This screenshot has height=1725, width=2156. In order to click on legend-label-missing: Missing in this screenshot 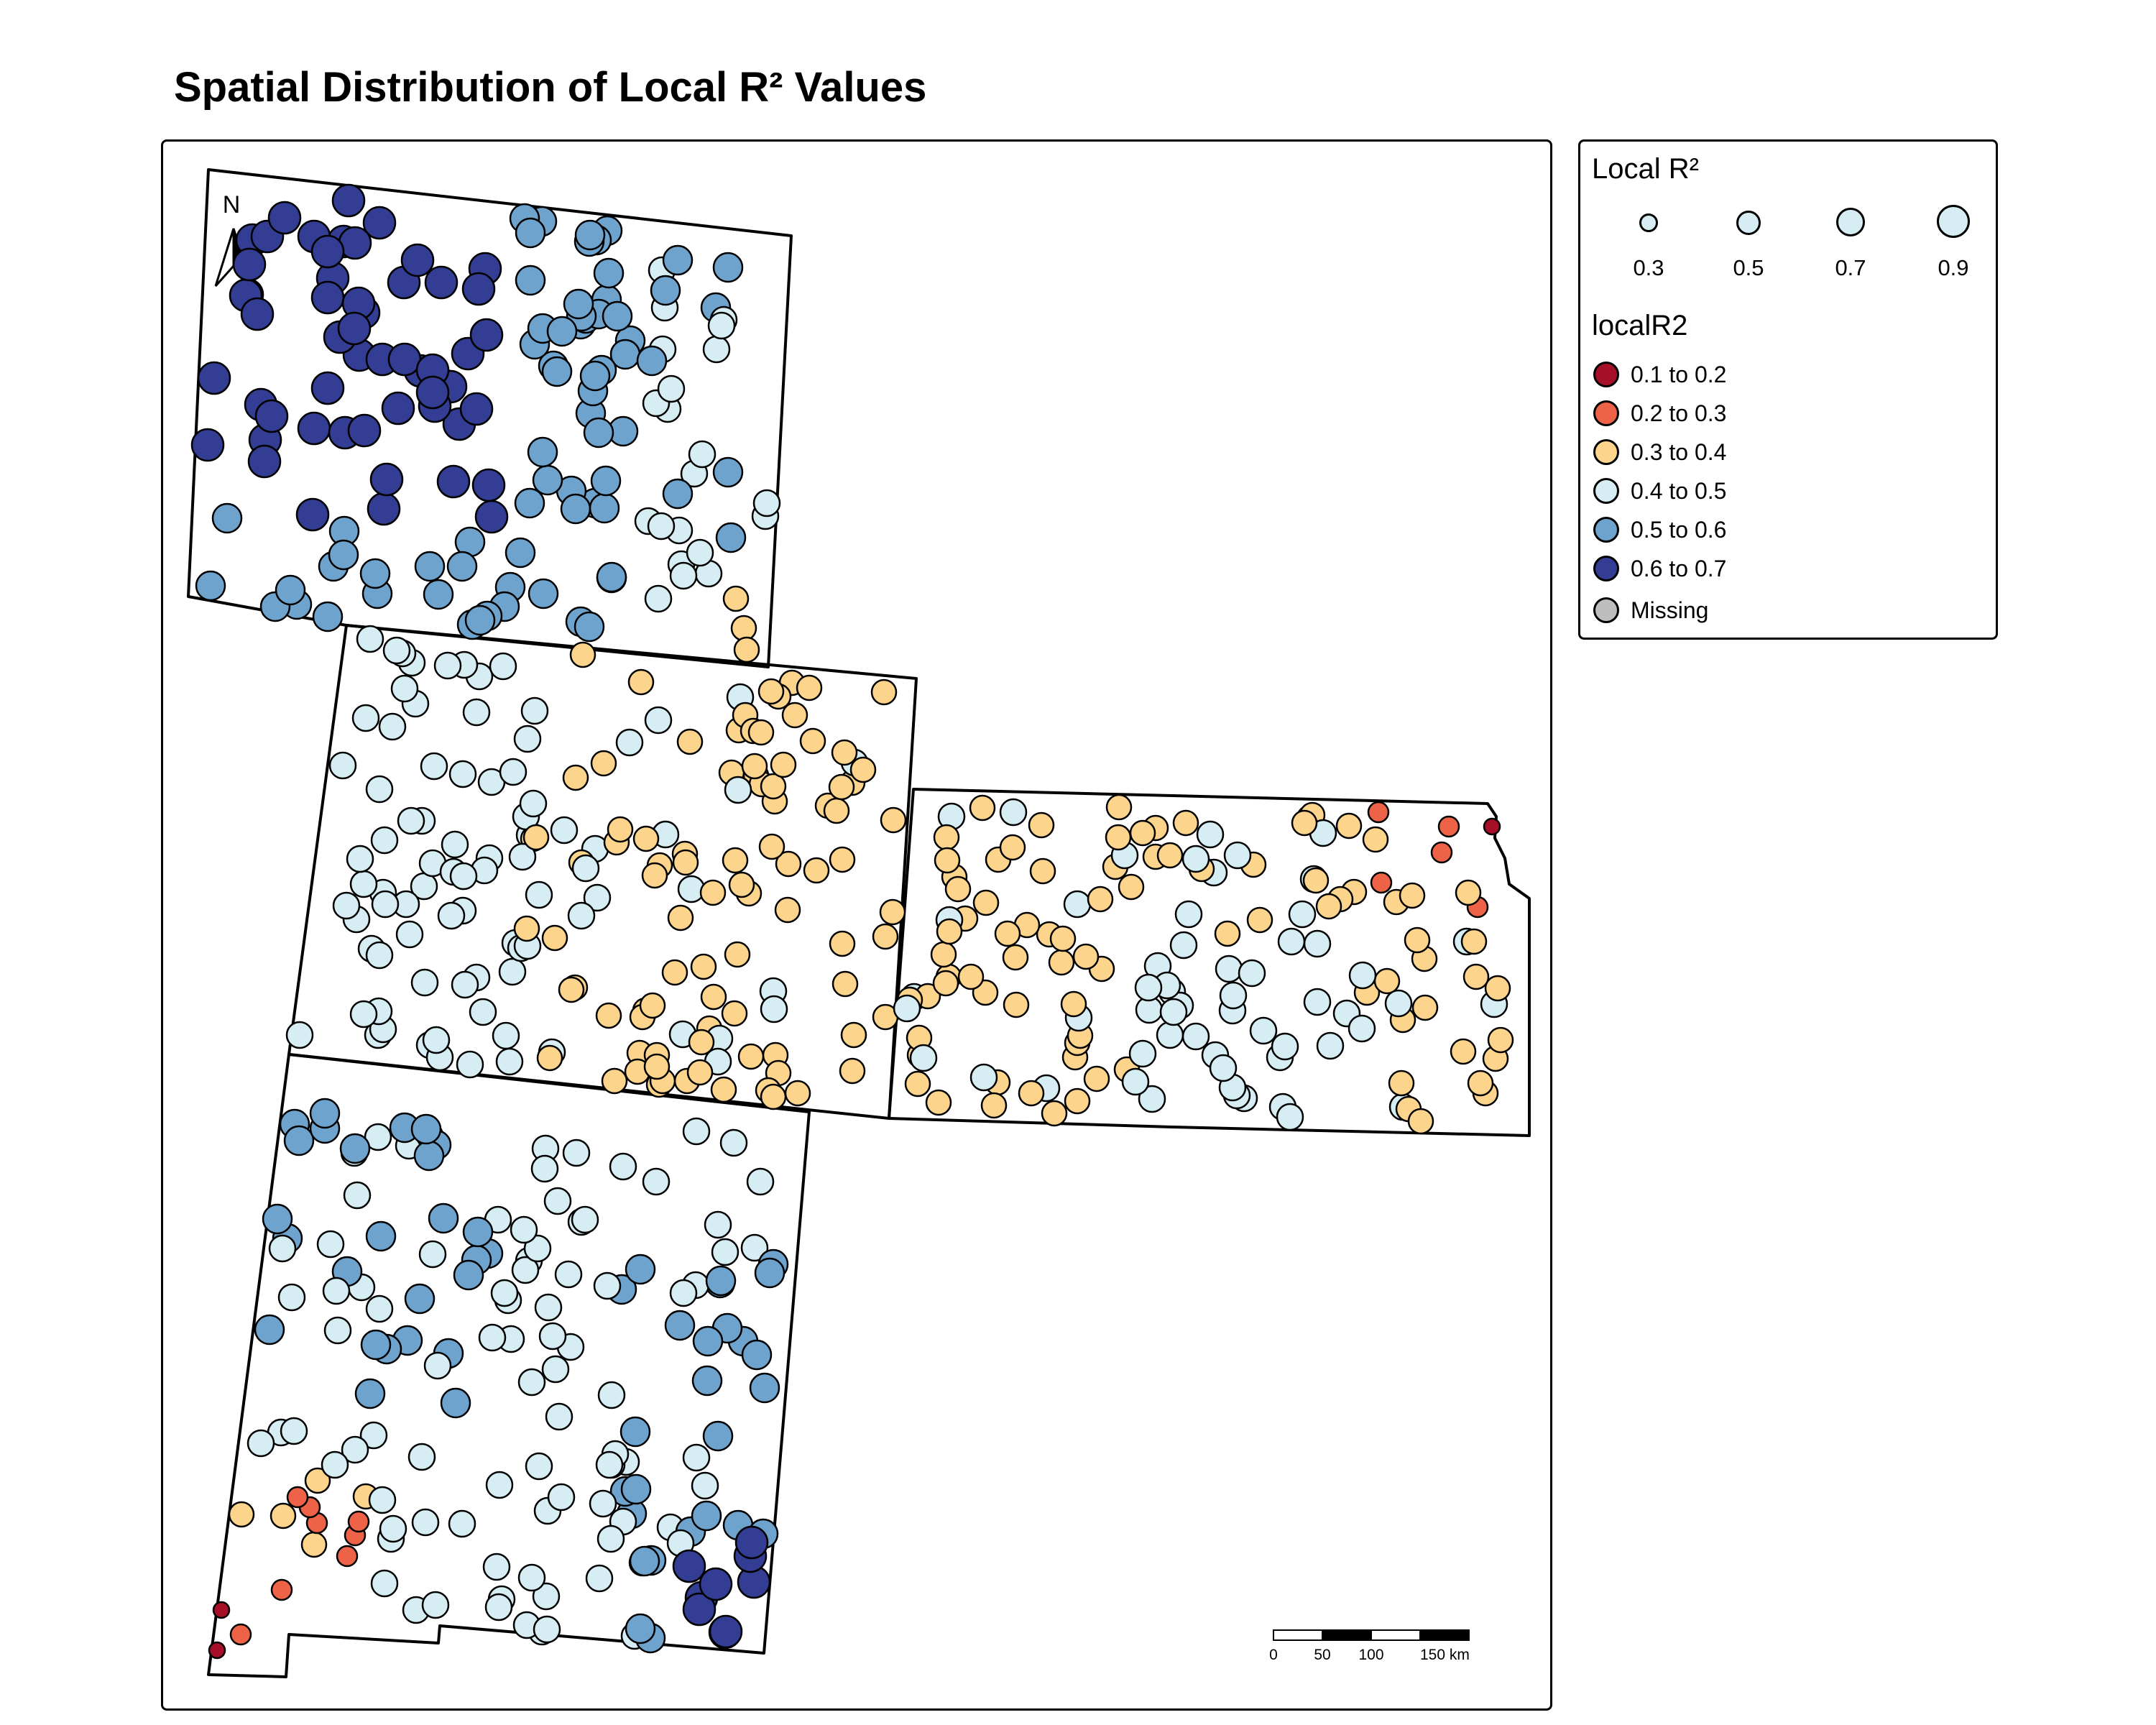, I will do `click(1670, 610)`.